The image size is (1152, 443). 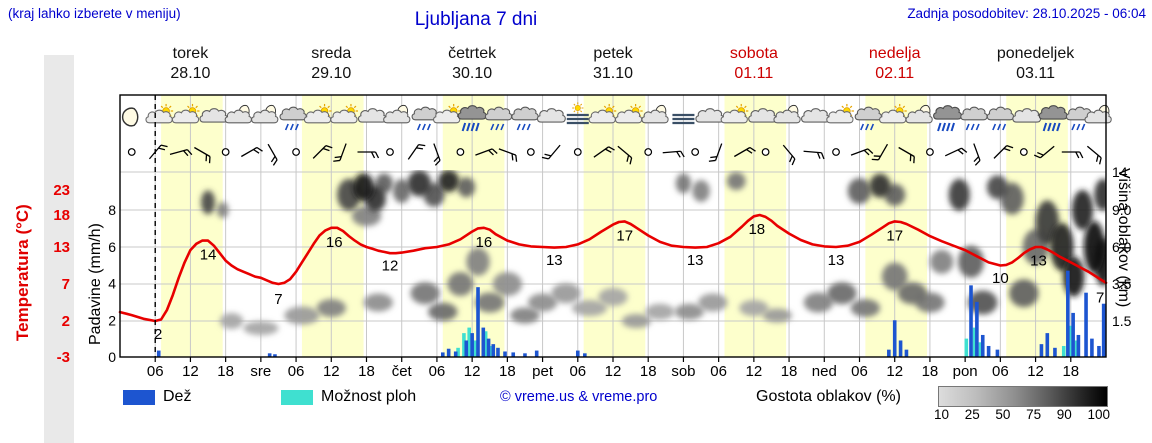 I want to click on credit-link: © vreme.us & vreme.pro, so click(x=579, y=397).